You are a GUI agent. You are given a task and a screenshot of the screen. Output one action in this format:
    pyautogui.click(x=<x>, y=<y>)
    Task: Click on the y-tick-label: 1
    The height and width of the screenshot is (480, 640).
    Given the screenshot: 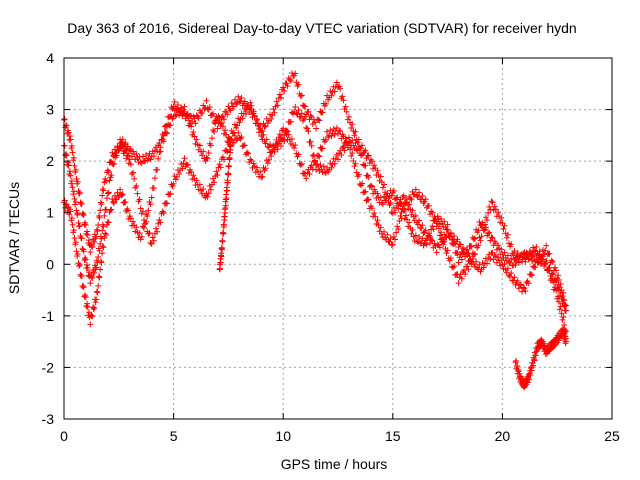 What is the action you would take?
    pyautogui.click(x=50, y=213)
    